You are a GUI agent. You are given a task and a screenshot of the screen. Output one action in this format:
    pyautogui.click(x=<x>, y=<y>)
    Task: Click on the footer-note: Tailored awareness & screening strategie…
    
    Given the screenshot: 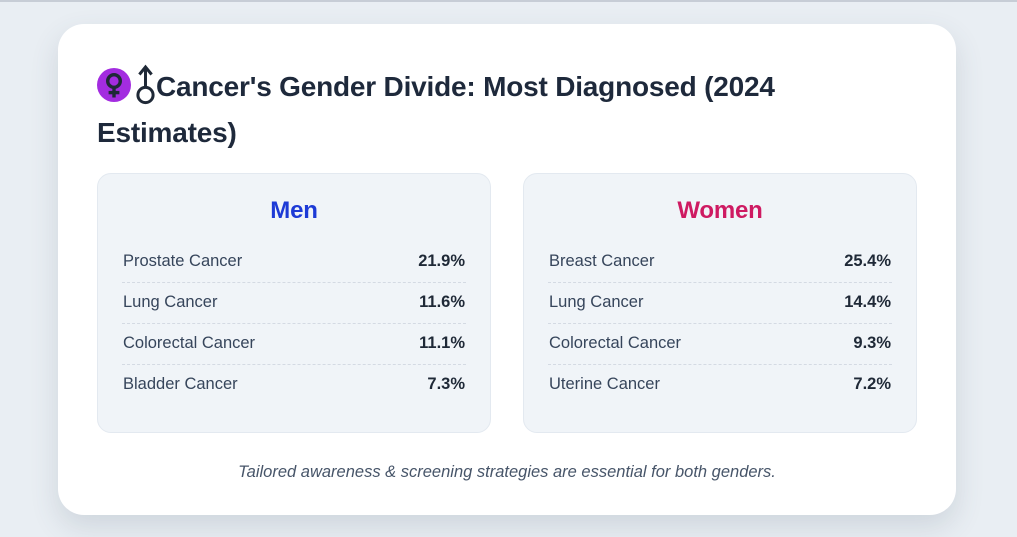 What is the action you would take?
    pyautogui.click(x=507, y=471)
    